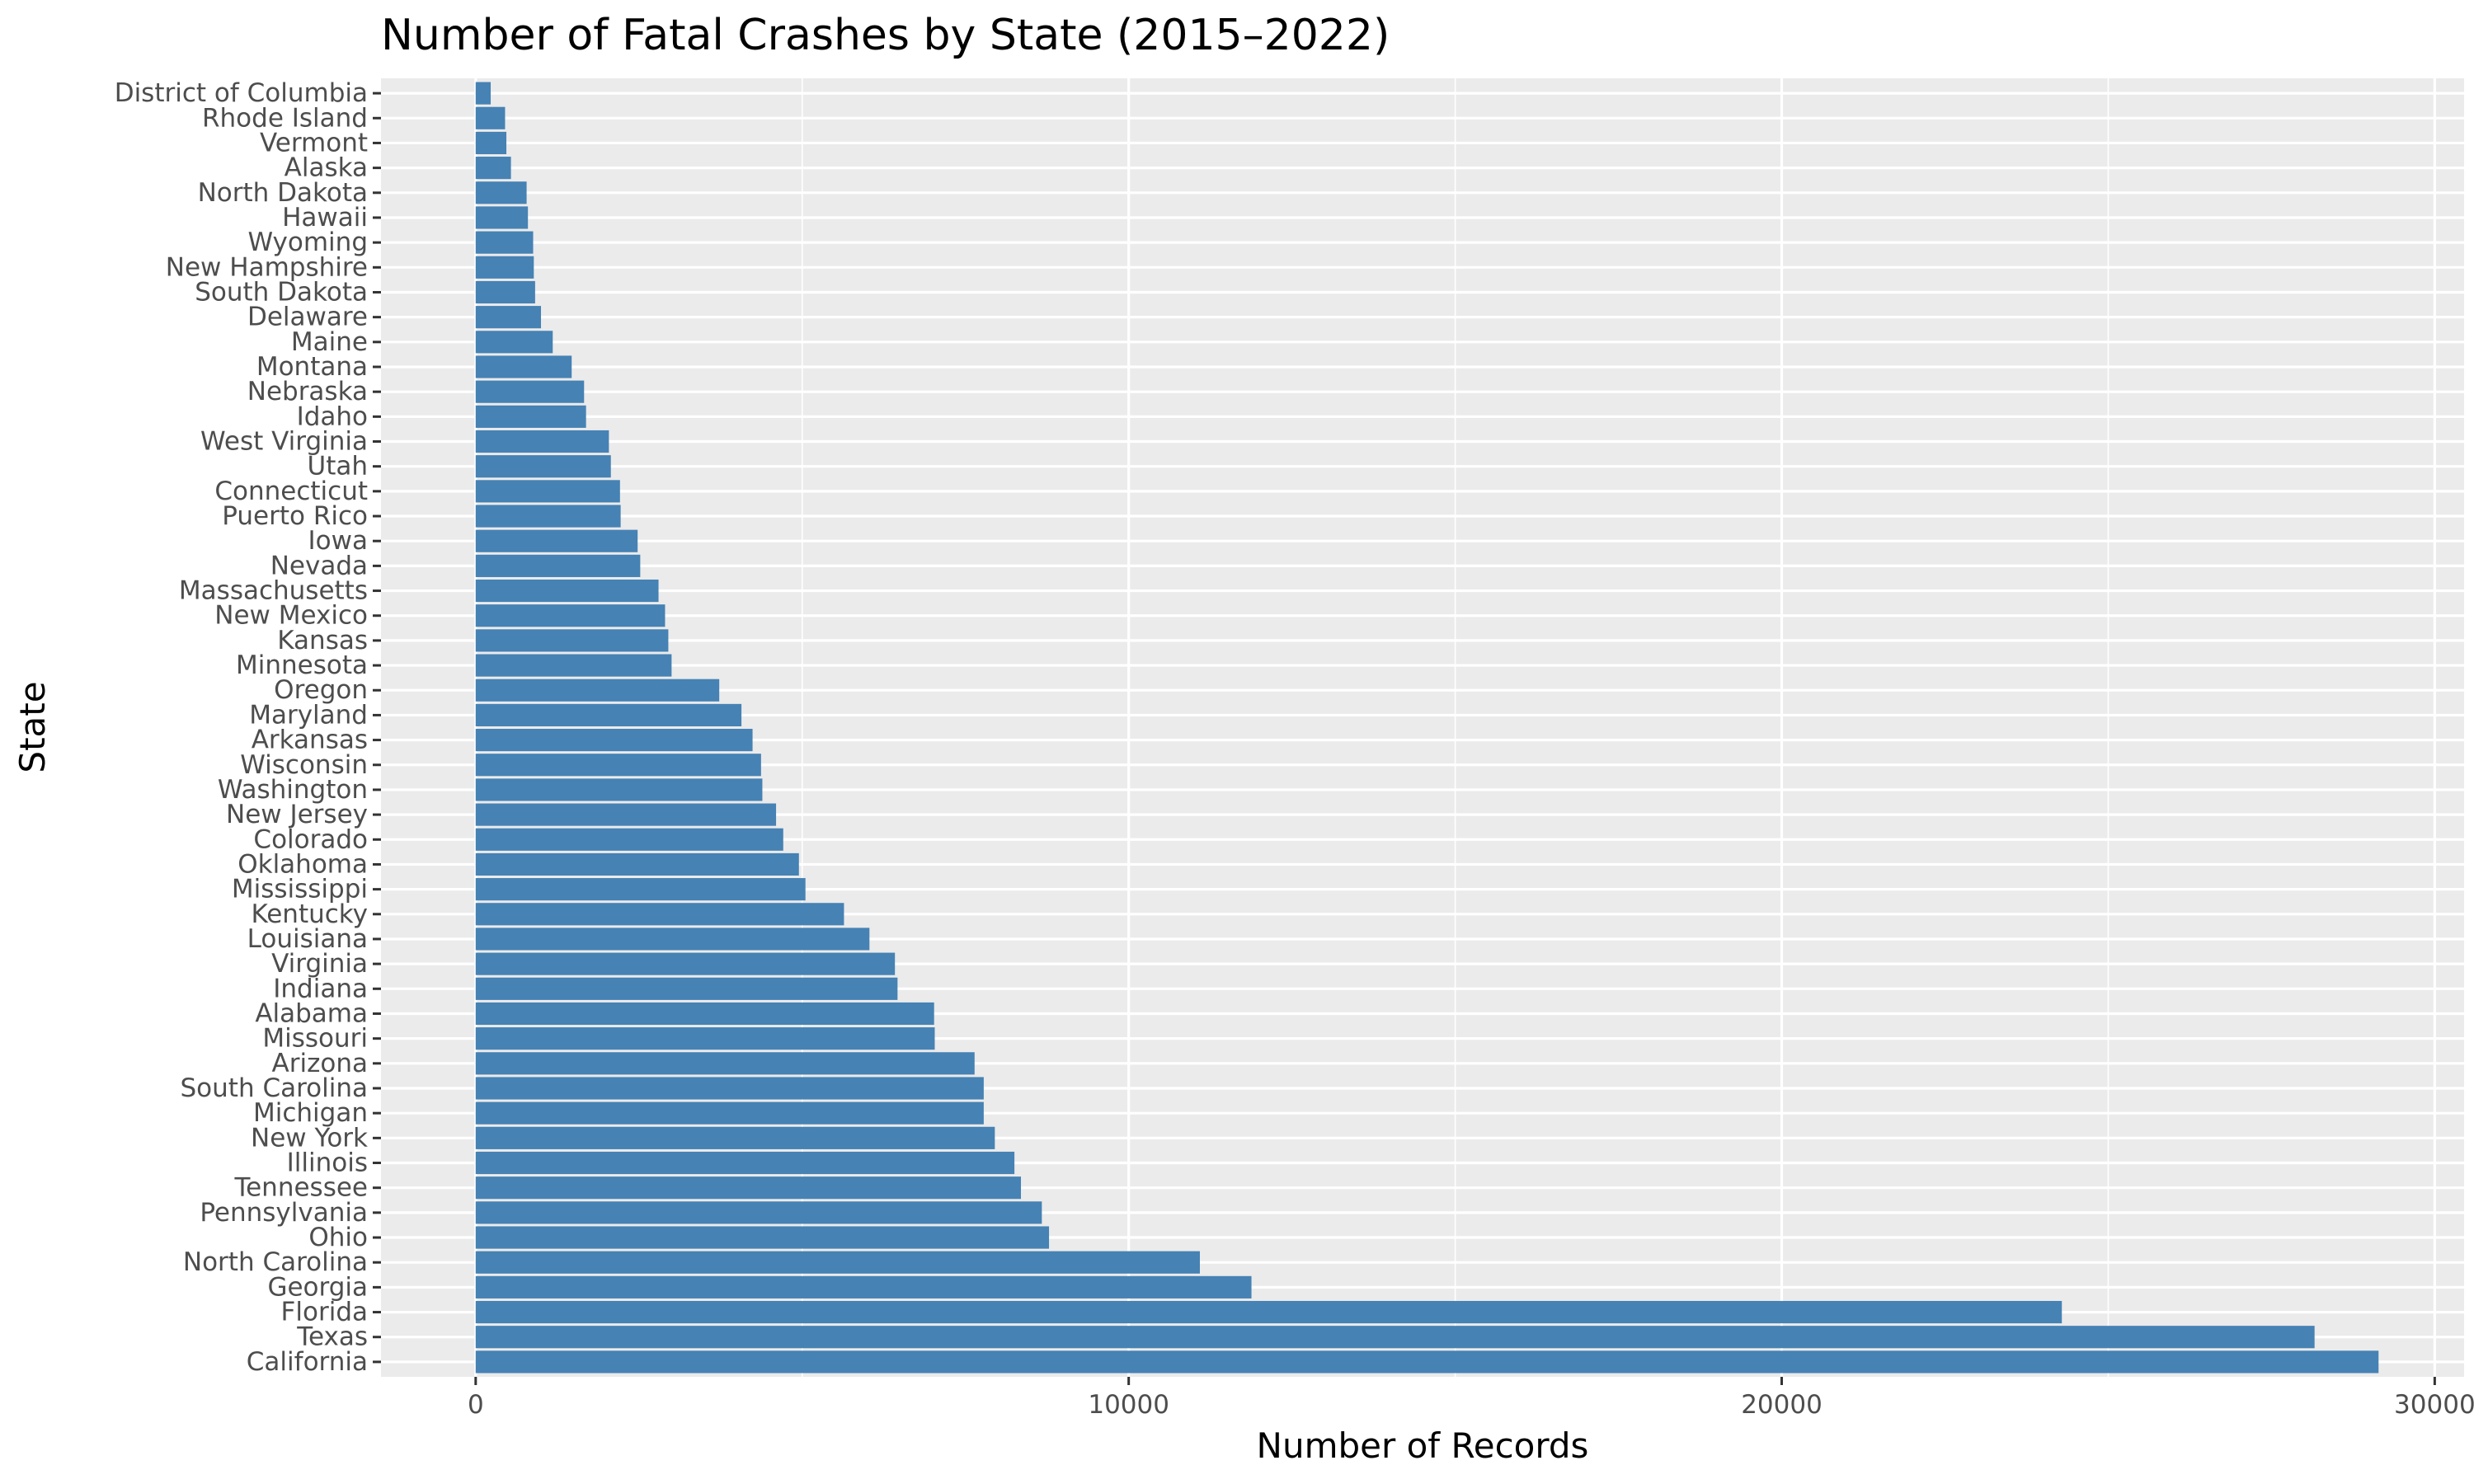  I want to click on y-tick-label: Indiana, so click(320, 988).